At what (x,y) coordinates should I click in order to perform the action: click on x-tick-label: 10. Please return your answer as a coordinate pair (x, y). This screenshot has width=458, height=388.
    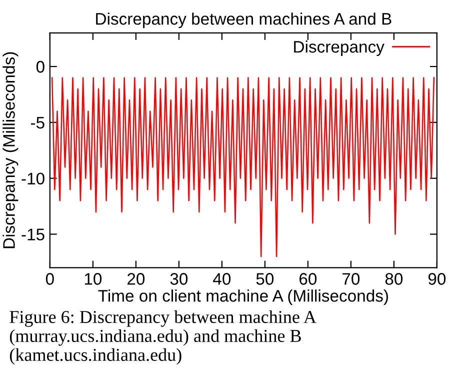
    Looking at the image, I should click on (93, 279).